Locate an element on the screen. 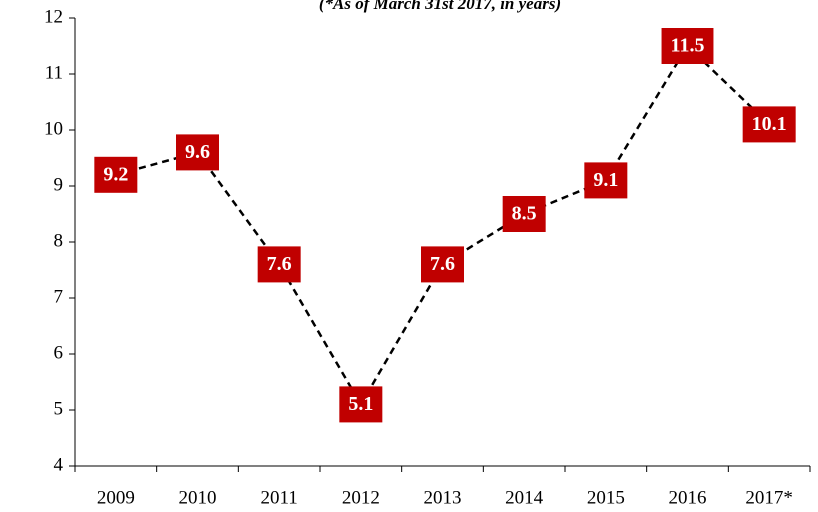 The image size is (818, 512). x-tick-label: 2009 is located at coordinates (116, 497).